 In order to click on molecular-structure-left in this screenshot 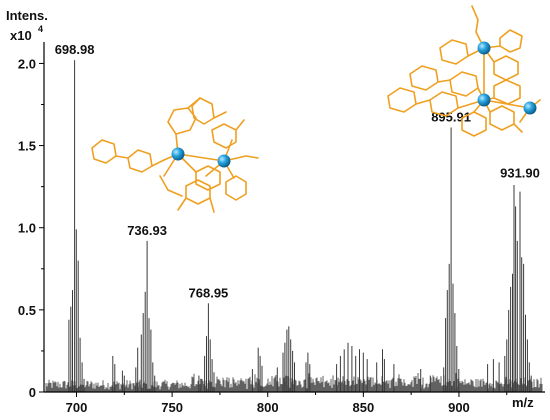, I will do `click(175, 155)`.